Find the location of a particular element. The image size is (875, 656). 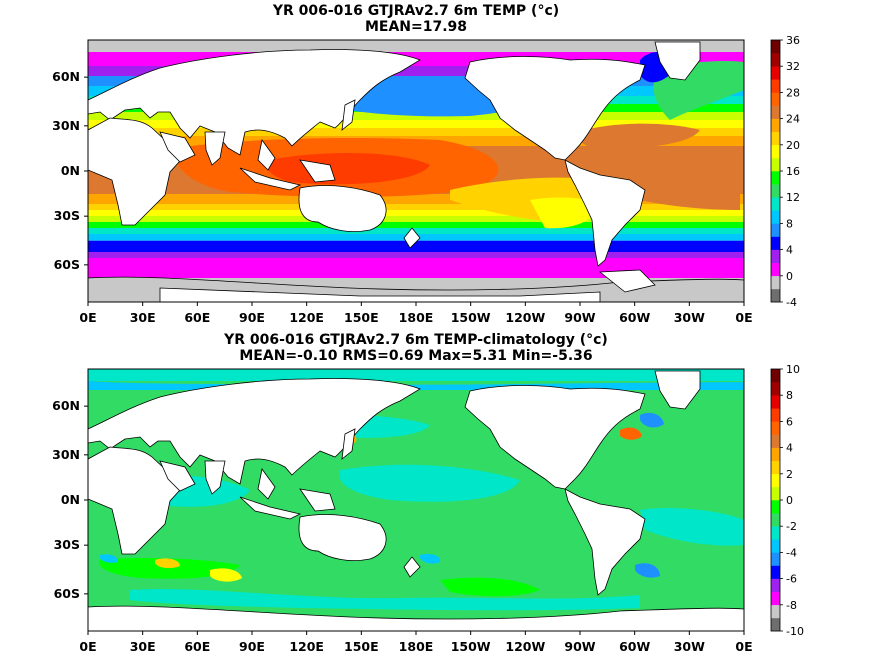

anomaly-lat-label: 0N is located at coordinates (70, 499).